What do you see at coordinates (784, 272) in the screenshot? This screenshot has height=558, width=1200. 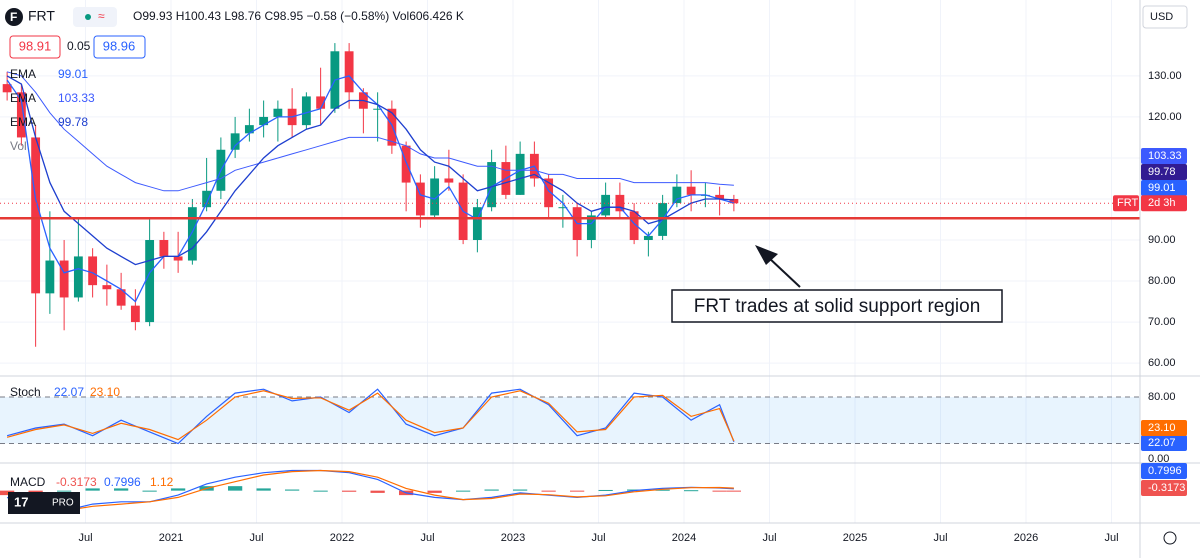 I see `annotation-arrow` at bounding box center [784, 272].